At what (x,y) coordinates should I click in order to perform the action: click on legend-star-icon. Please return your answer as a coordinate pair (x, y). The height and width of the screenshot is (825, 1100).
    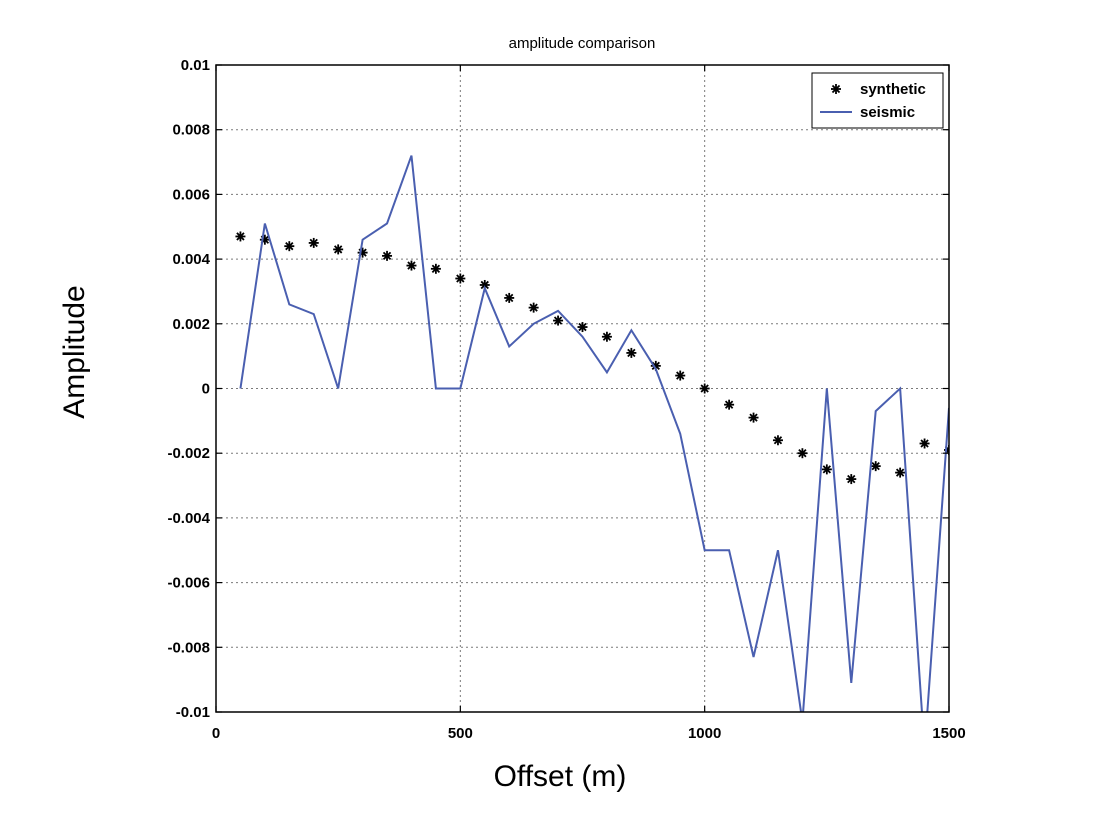
    Looking at the image, I should click on (836, 89).